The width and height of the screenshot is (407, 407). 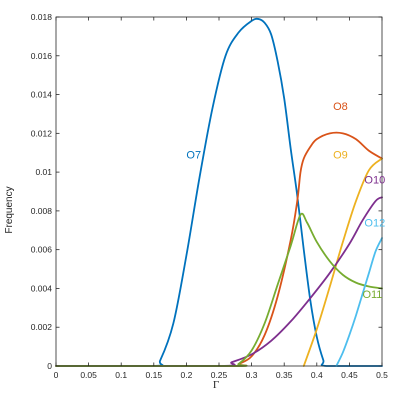 I want to click on x-tick-label: 0.2, so click(x=186, y=375).